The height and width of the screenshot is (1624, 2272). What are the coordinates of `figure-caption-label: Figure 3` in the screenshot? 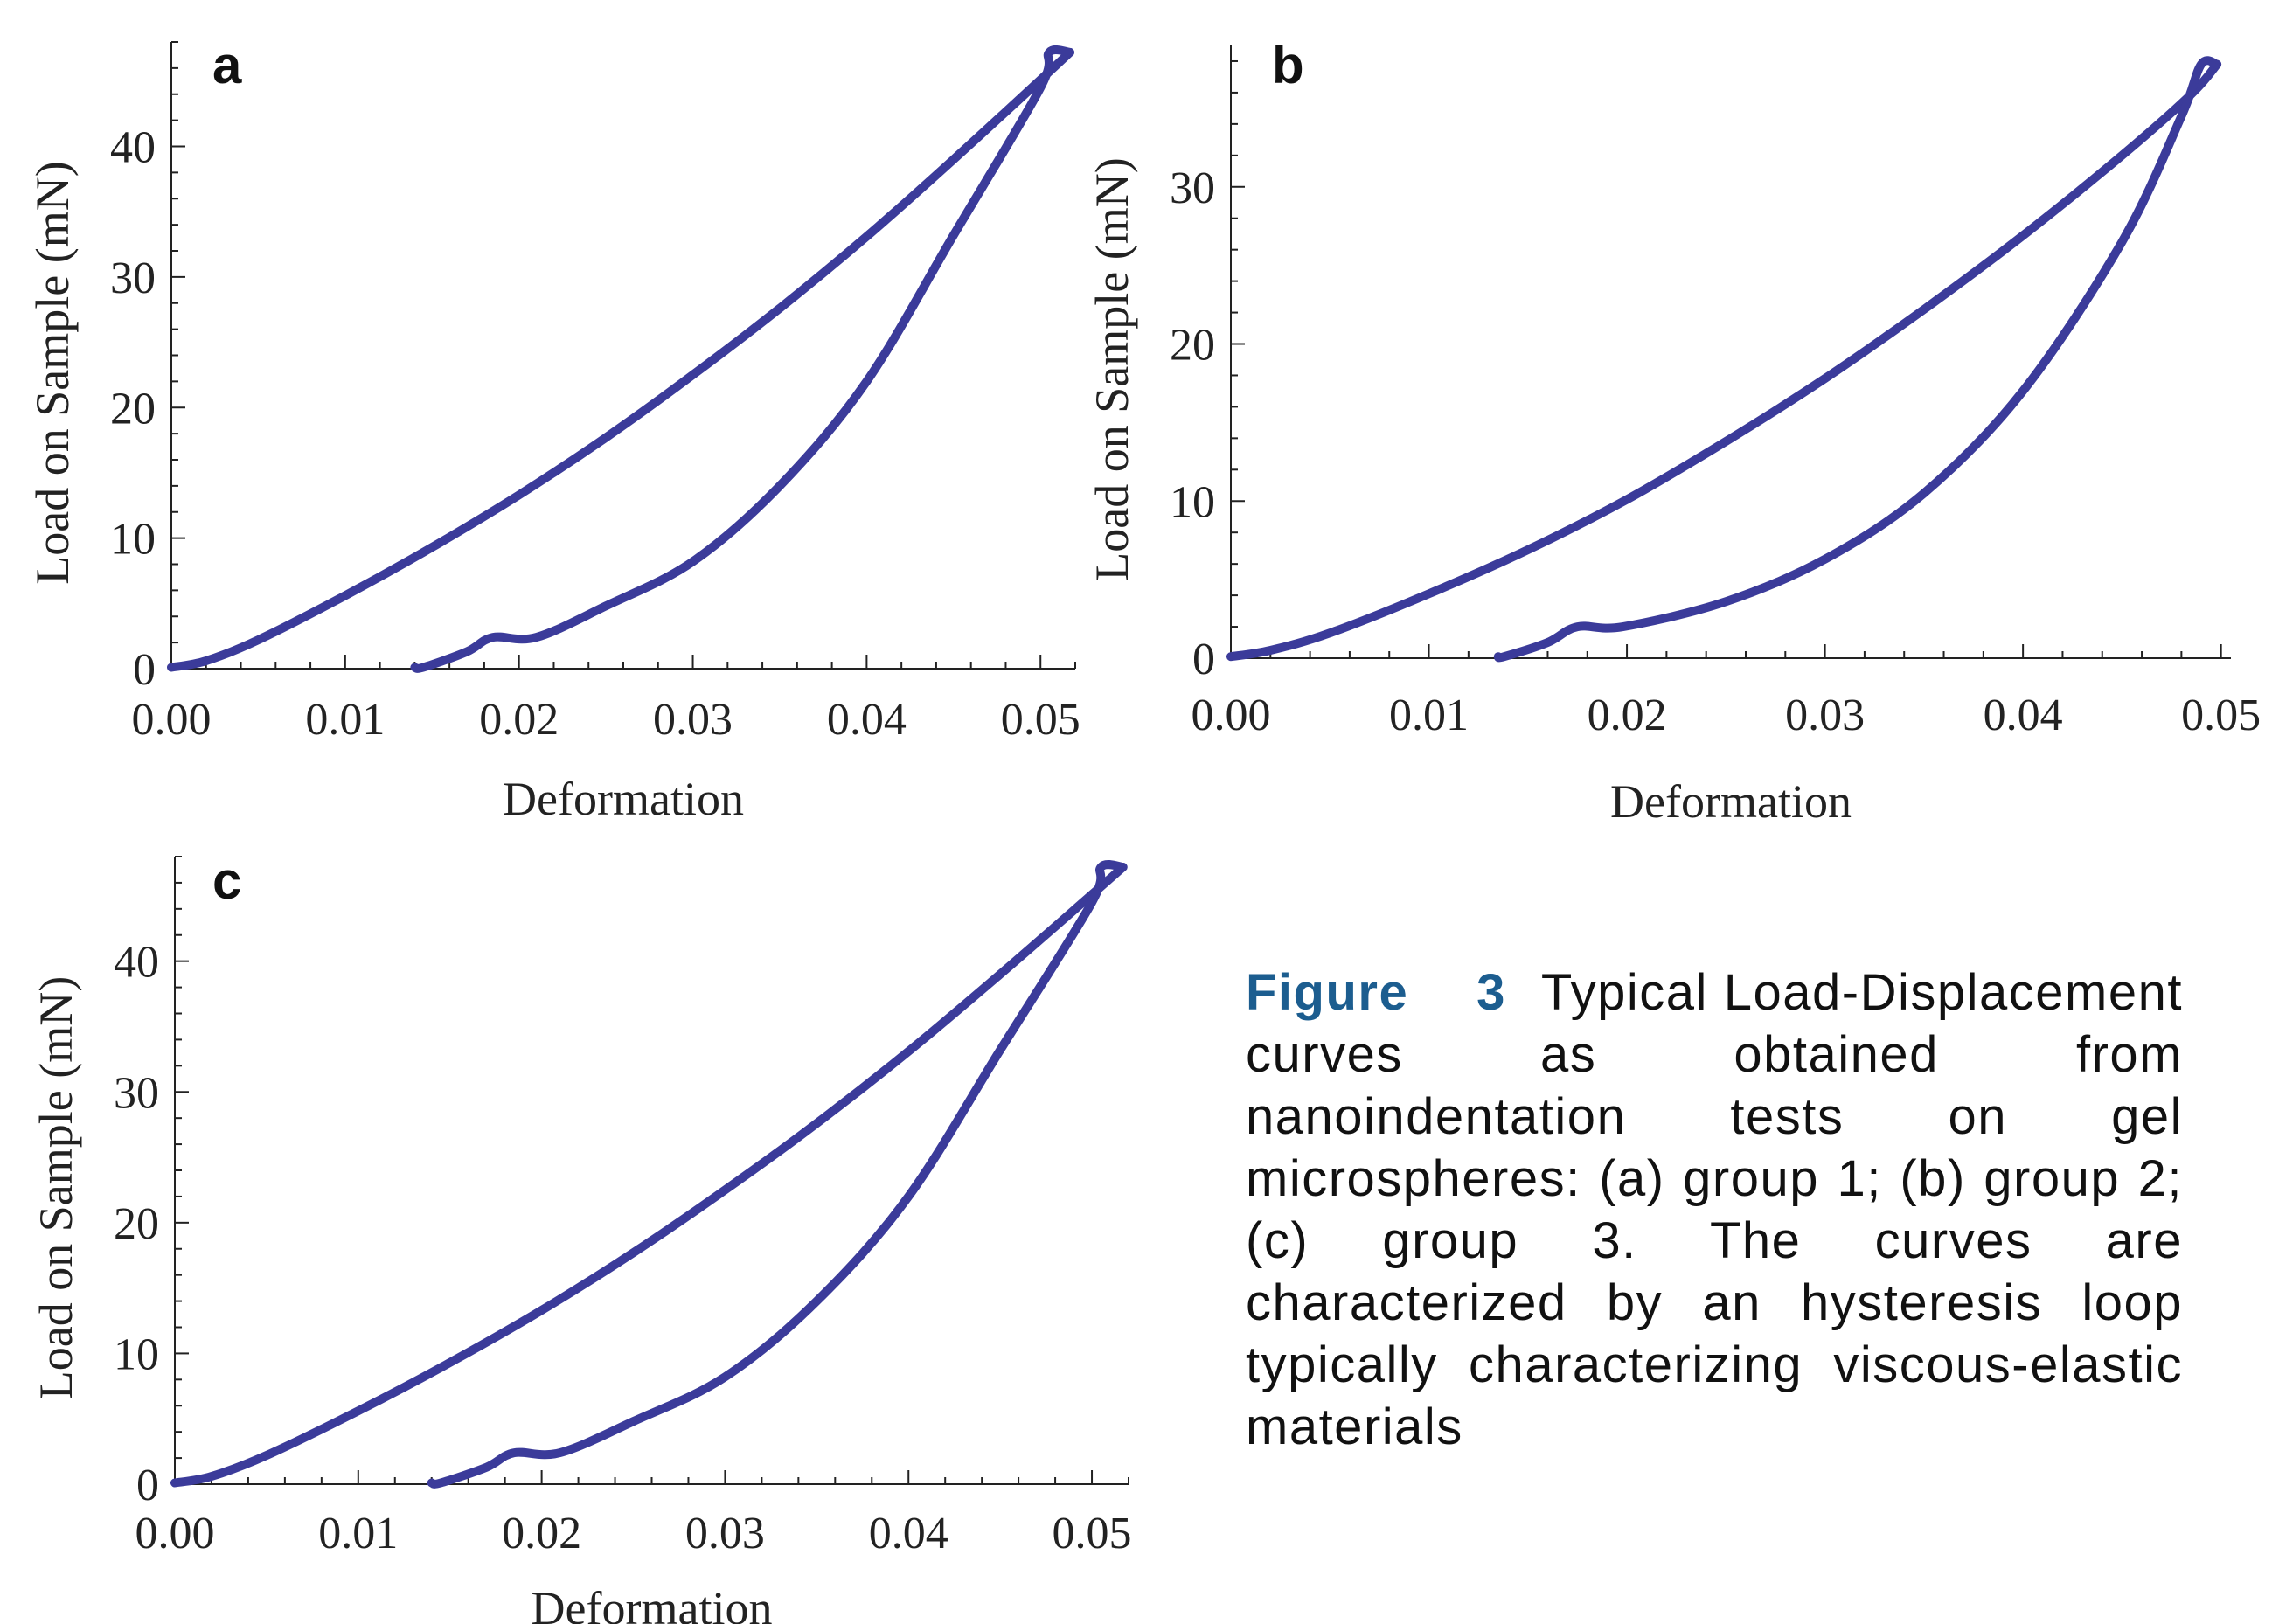 It's located at (1376, 992).